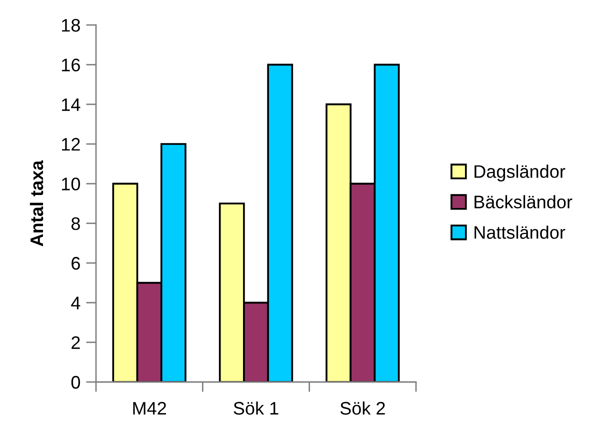 The width and height of the screenshot is (615, 428). Describe the element at coordinates (71, 144) in the screenshot. I see `y-tick-label: 12` at that location.